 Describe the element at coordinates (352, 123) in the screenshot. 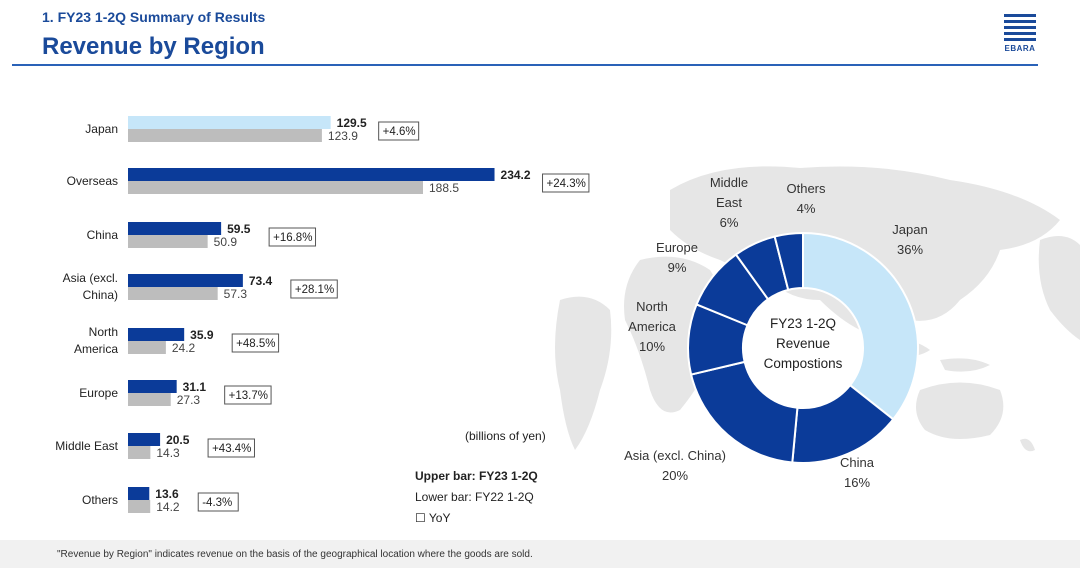

I see `value-label-fy23-0: 129.5` at that location.